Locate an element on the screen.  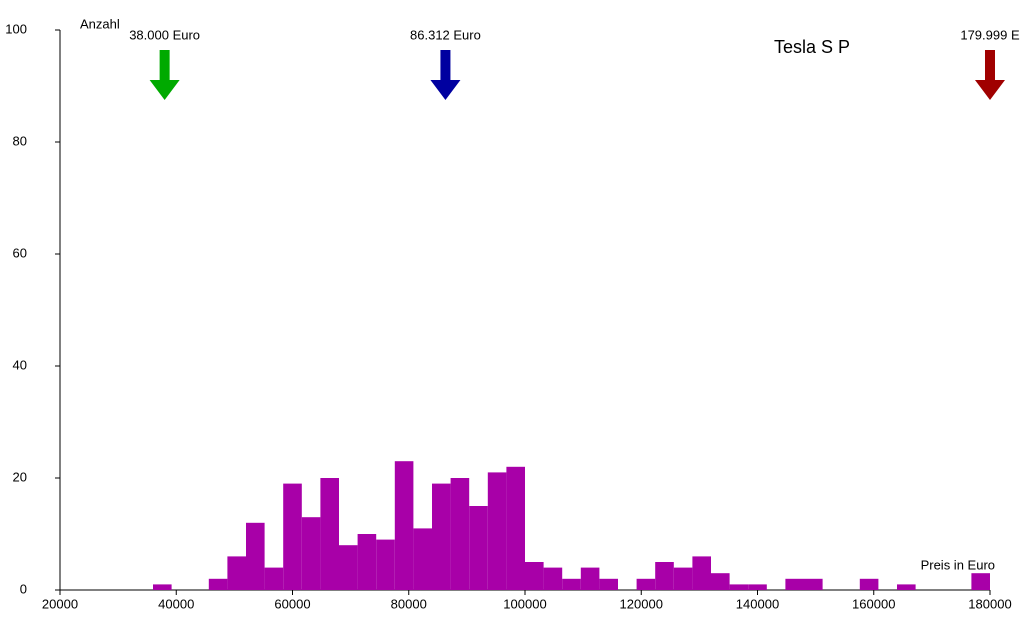
x-tick-label: 120000 is located at coordinates (641, 603).